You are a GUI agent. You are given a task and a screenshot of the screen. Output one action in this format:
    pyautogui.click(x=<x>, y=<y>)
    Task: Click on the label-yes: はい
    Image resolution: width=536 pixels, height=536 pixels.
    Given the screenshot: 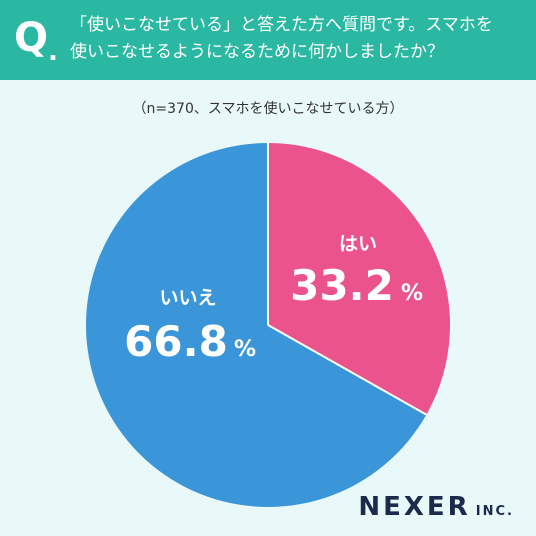 What is the action you would take?
    pyautogui.click(x=358, y=244)
    